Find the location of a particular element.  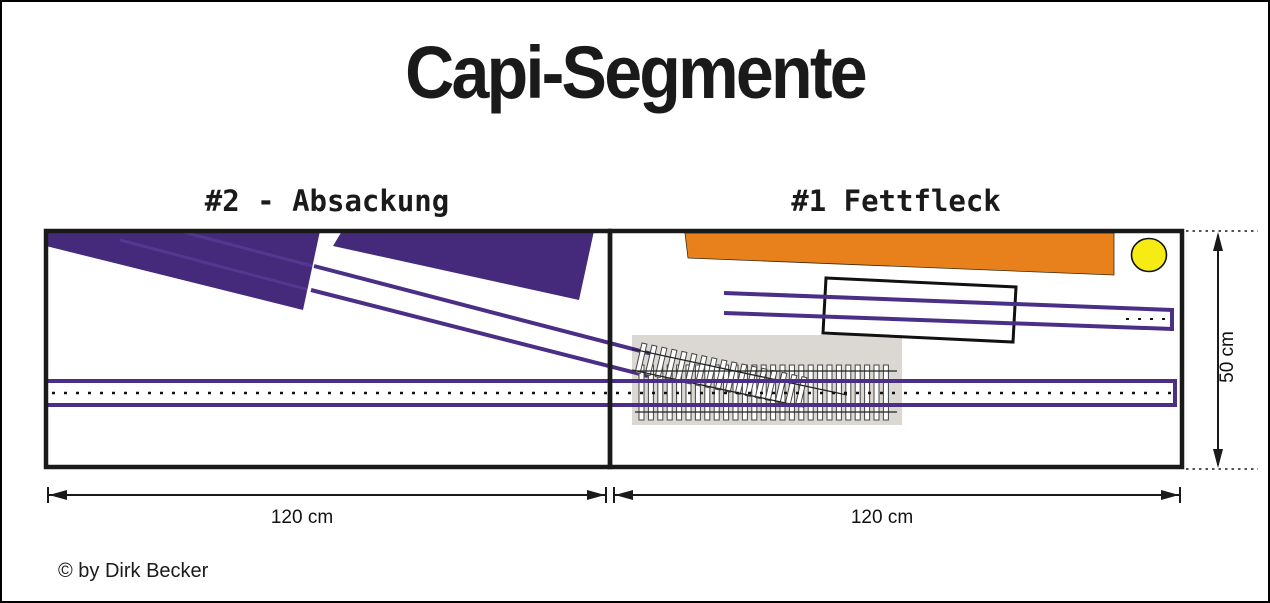

dimension-height: 50 cm is located at coordinates (1222, 350).